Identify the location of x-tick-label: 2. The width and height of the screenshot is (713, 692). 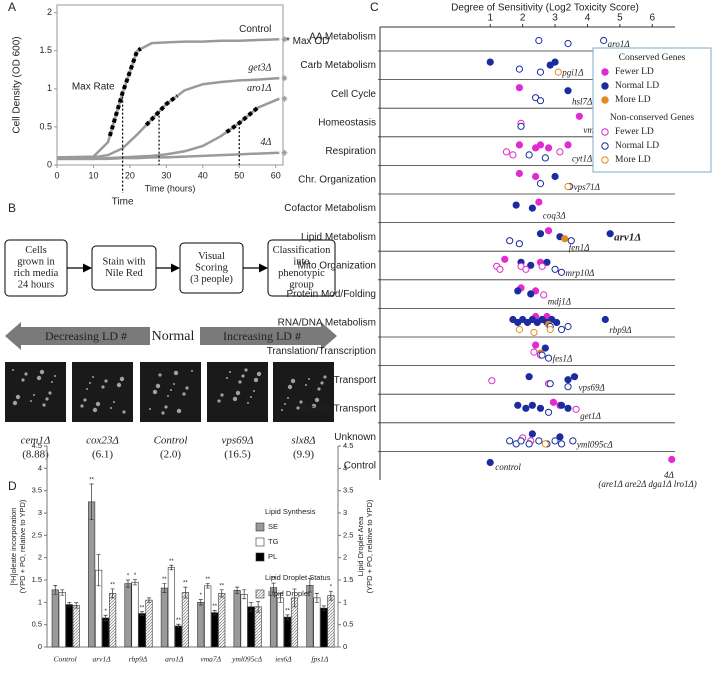
(523, 18).